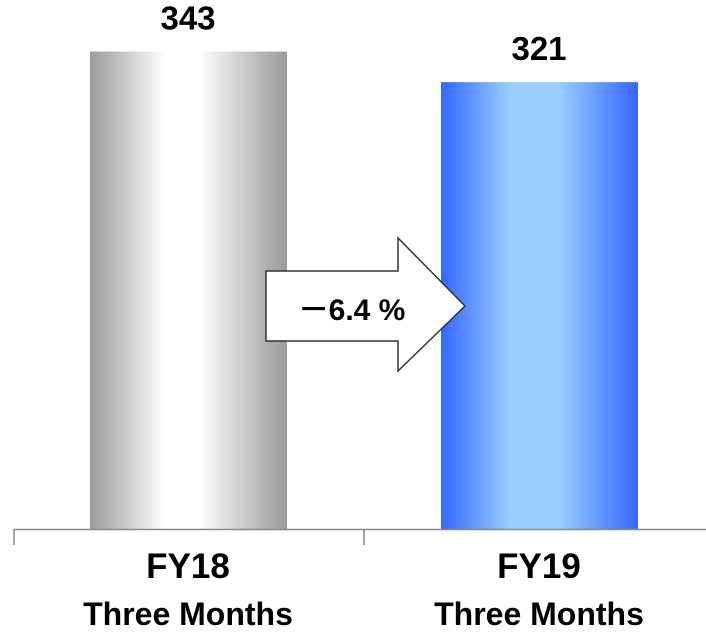 The width and height of the screenshot is (706, 636). What do you see at coordinates (539, 613) in the screenshot?
I see `category-sublabel-fy19: Three Months` at bounding box center [539, 613].